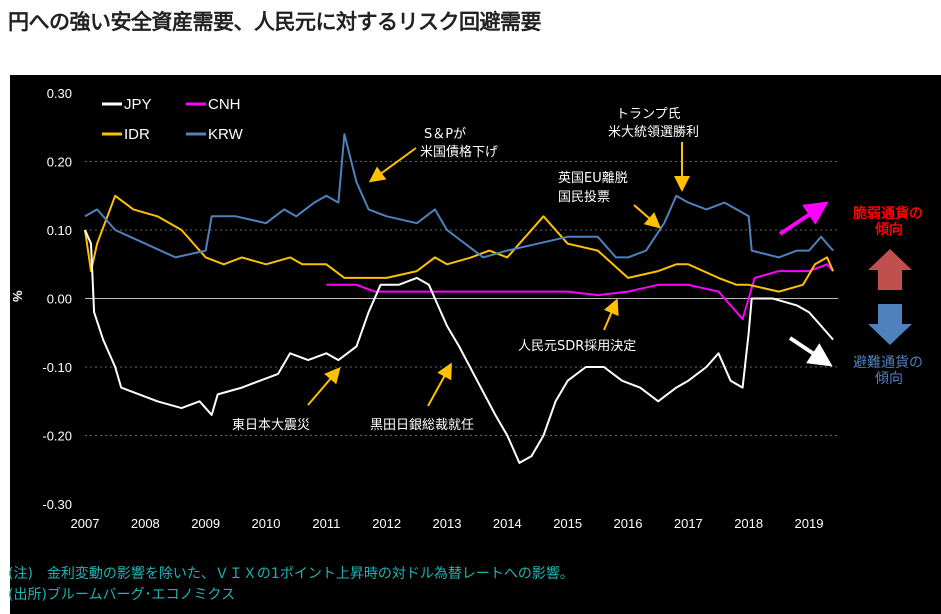  What do you see at coordinates (890, 269) in the screenshot?
I see `up-arrow-icon` at bounding box center [890, 269].